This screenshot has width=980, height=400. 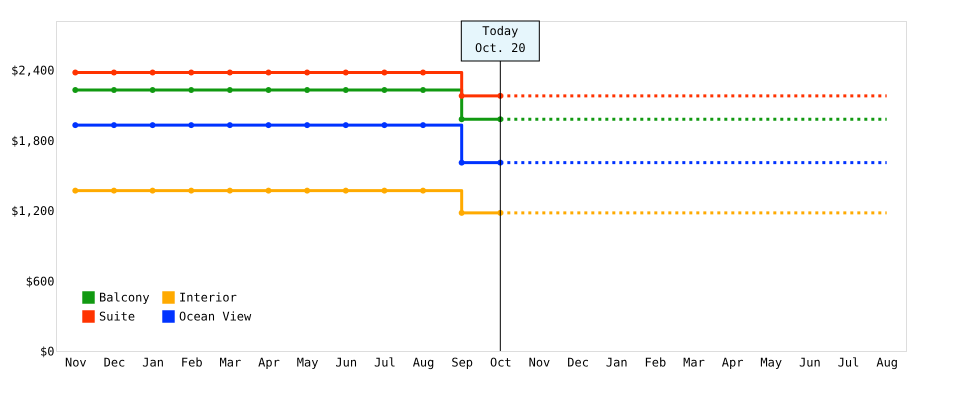 What do you see at coordinates (124, 297) in the screenshot?
I see `legend-label: Balcony` at bounding box center [124, 297].